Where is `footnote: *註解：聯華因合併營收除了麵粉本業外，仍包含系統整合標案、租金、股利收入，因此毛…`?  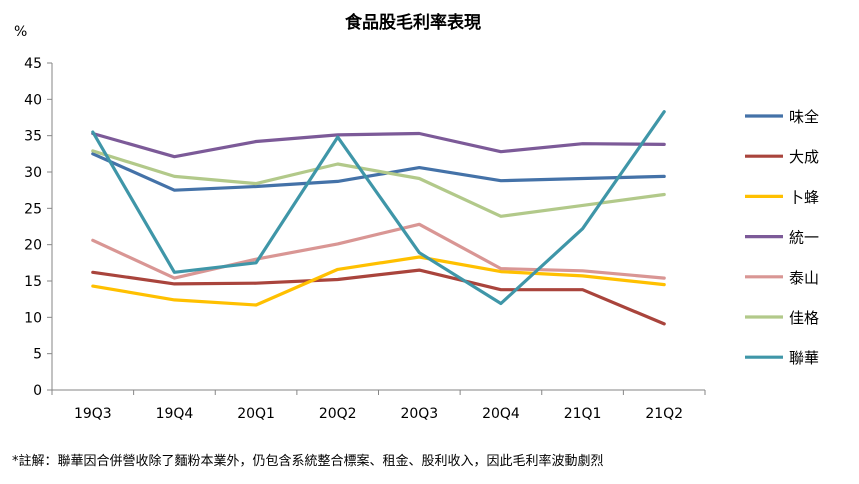 footnote: *註解：聯華因合併營收除了麵粉本業外，仍包含系統整合標案、租金、股利收入，因此毛… is located at coordinates (308, 461).